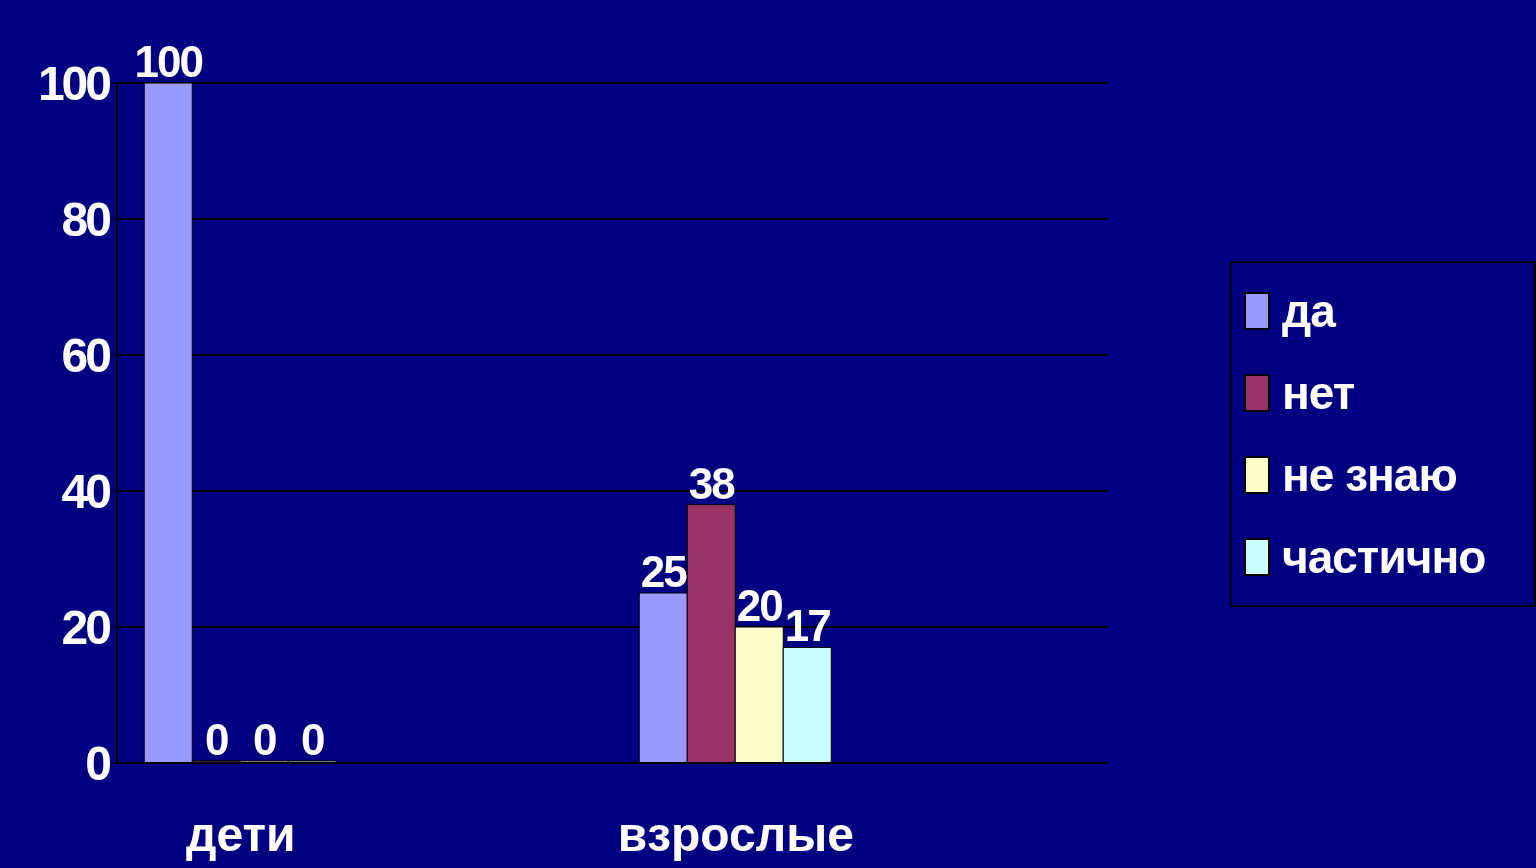 Image resolution: width=1536 pixels, height=868 pixels. What do you see at coordinates (1308, 311) in the screenshot?
I see `legend-label: да` at bounding box center [1308, 311].